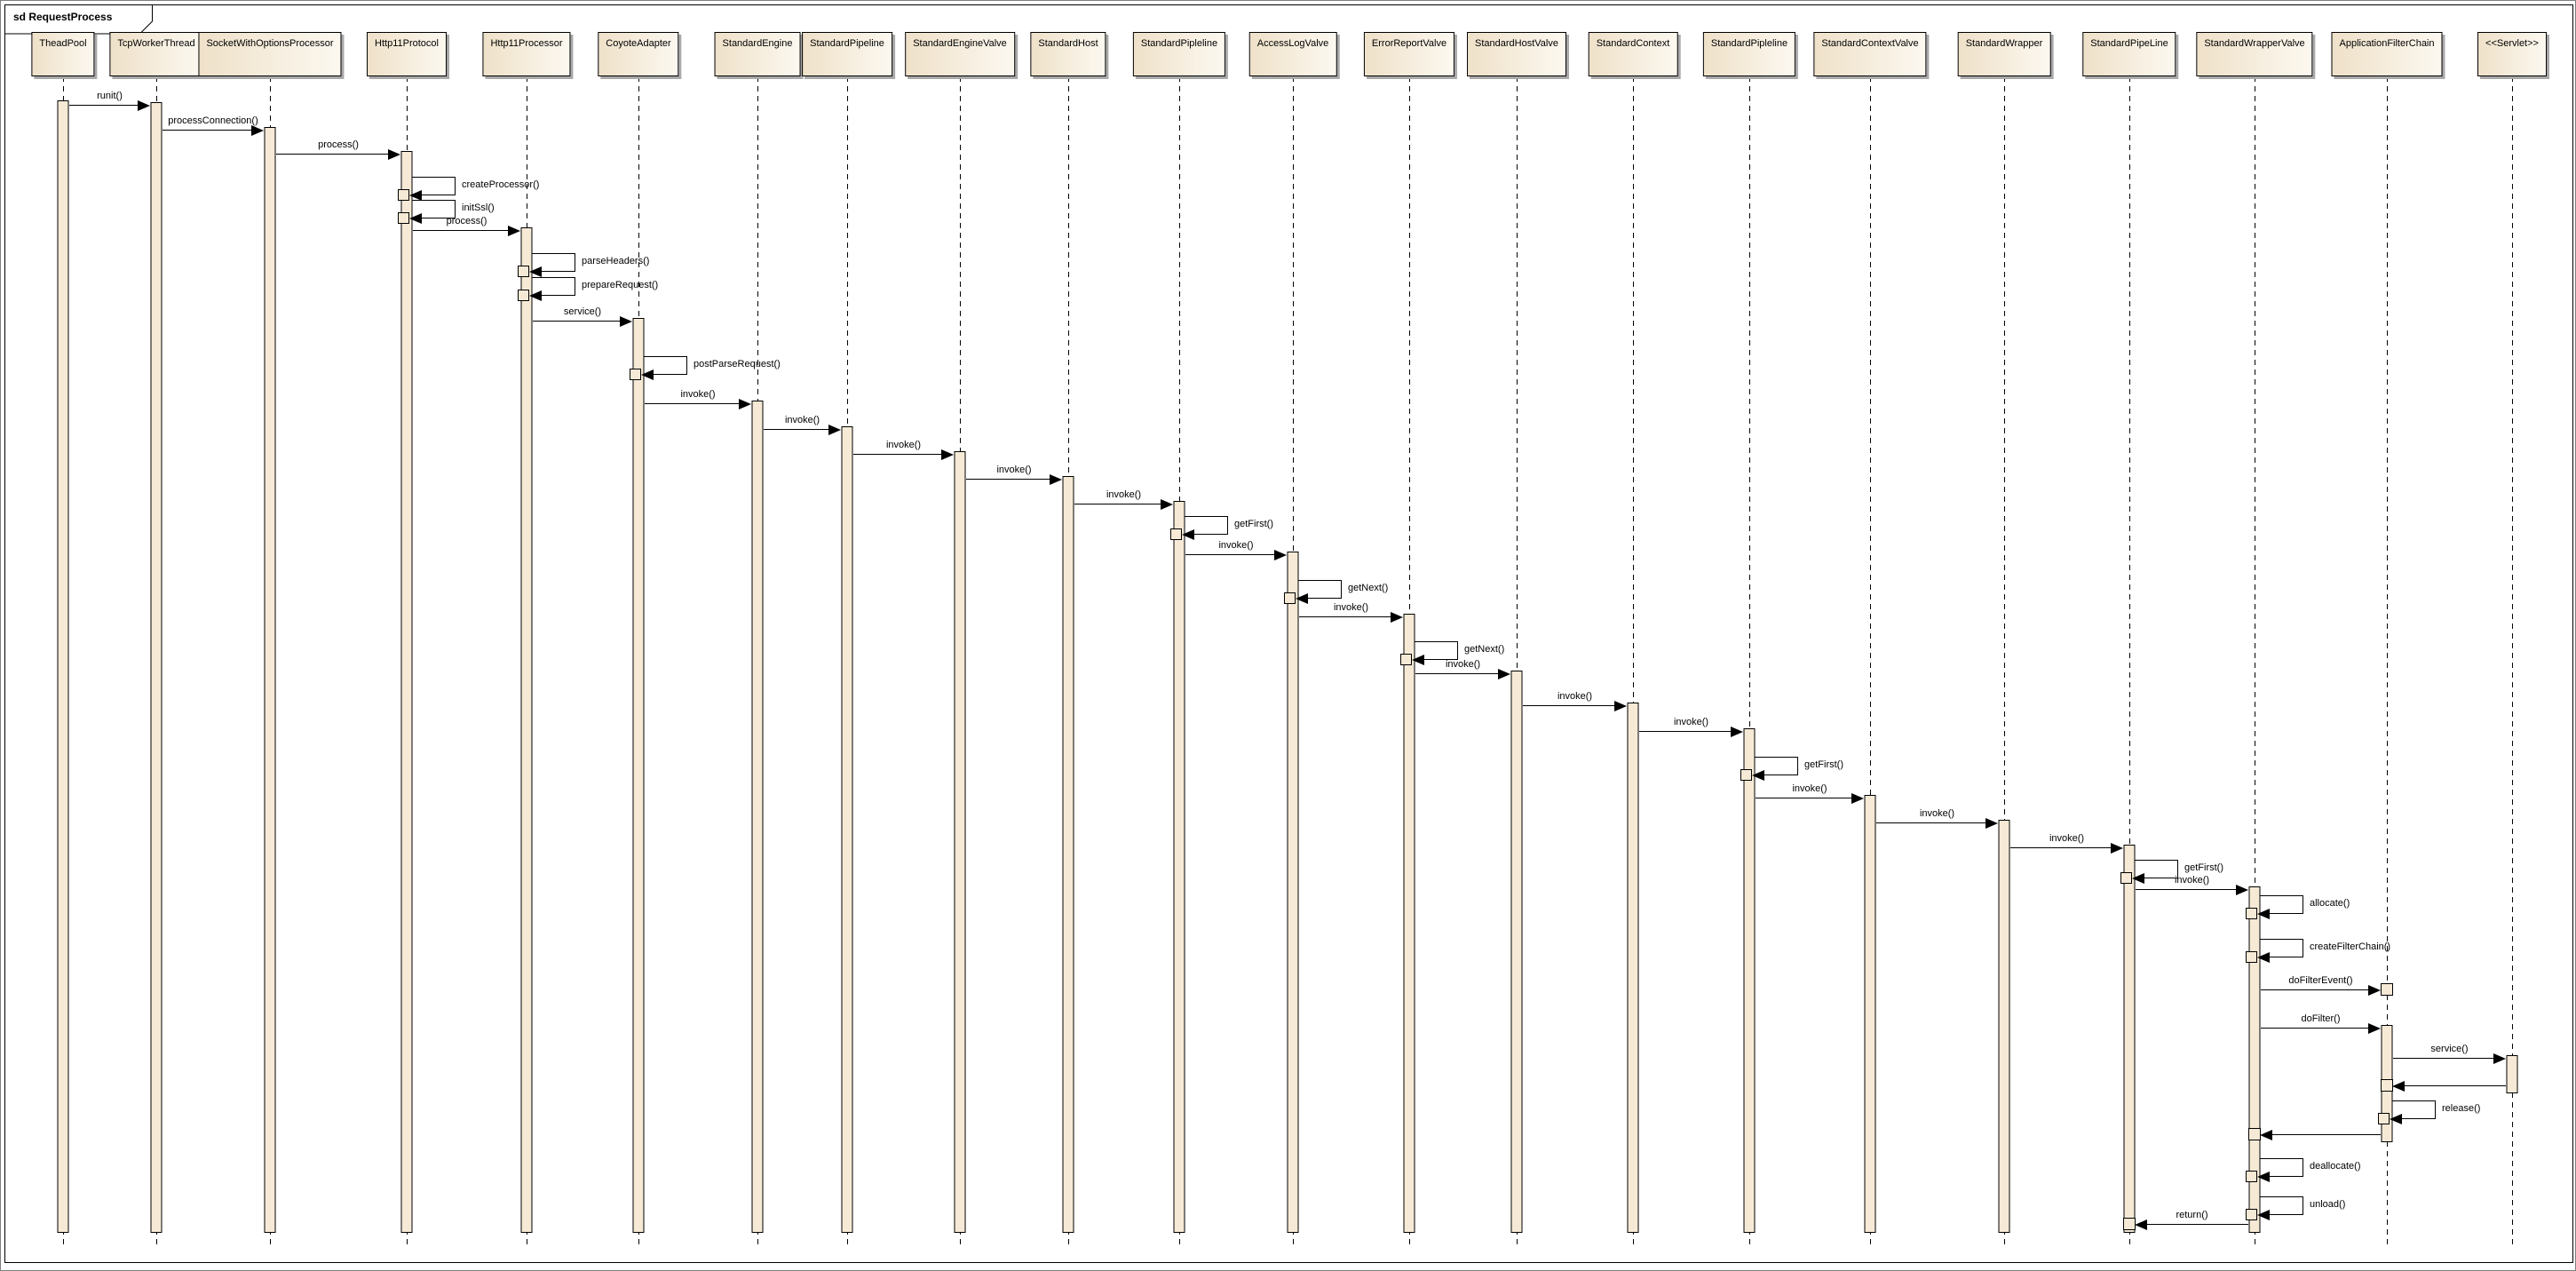 This screenshot has height=1271, width=2576. What do you see at coordinates (63, 17) in the screenshot?
I see `frame-title: sd RequestProcess` at bounding box center [63, 17].